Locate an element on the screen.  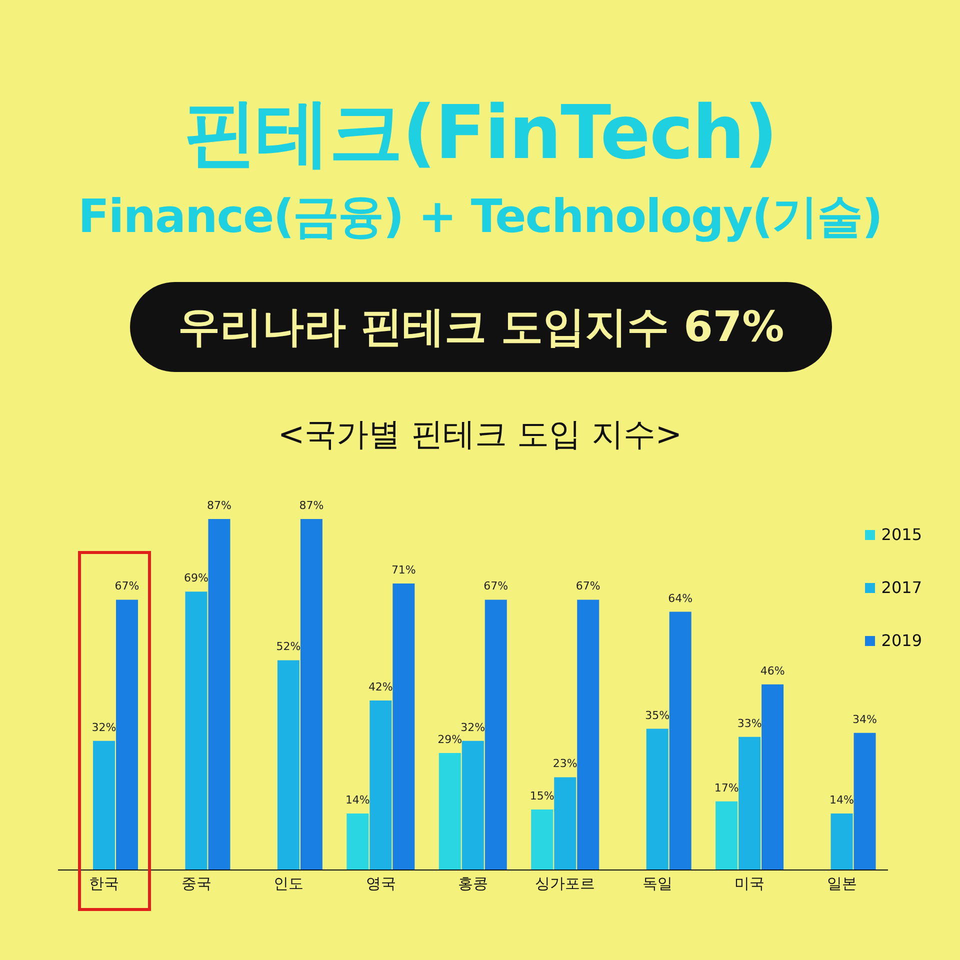
x-tick-label: 한국 is located at coordinates (104, 883).